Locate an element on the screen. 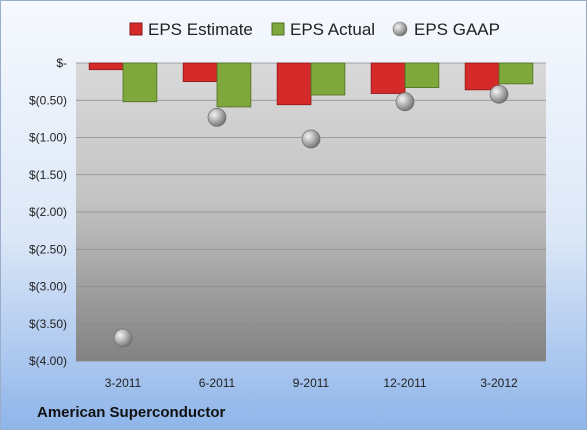 The image size is (587, 431). y-tick-label: $(3.00) is located at coordinates (48, 287).